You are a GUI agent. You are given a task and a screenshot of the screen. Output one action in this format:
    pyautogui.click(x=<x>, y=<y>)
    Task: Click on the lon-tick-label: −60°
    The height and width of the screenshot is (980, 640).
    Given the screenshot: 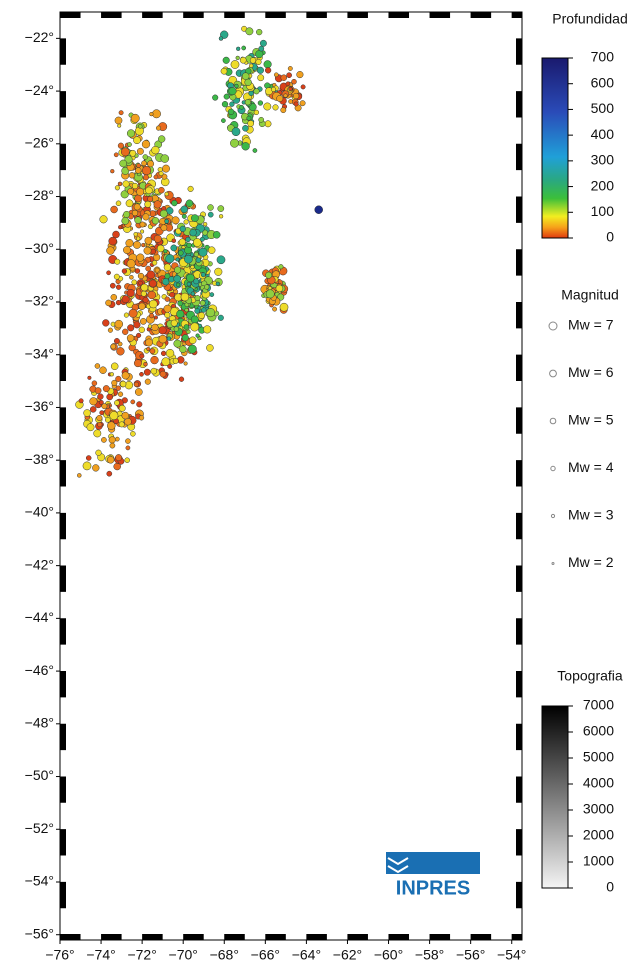 What is the action you would take?
    pyautogui.click(x=388, y=955)
    